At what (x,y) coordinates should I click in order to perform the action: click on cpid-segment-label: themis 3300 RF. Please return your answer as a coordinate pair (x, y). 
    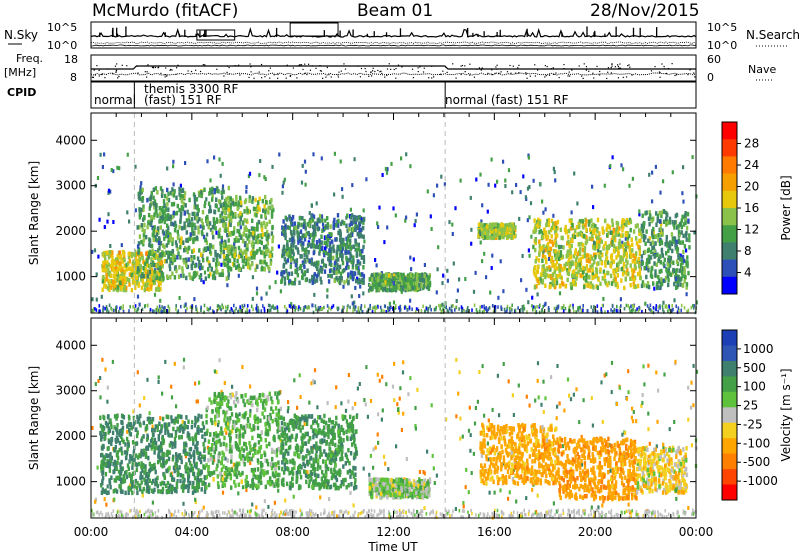
    Looking at the image, I should click on (191, 89).